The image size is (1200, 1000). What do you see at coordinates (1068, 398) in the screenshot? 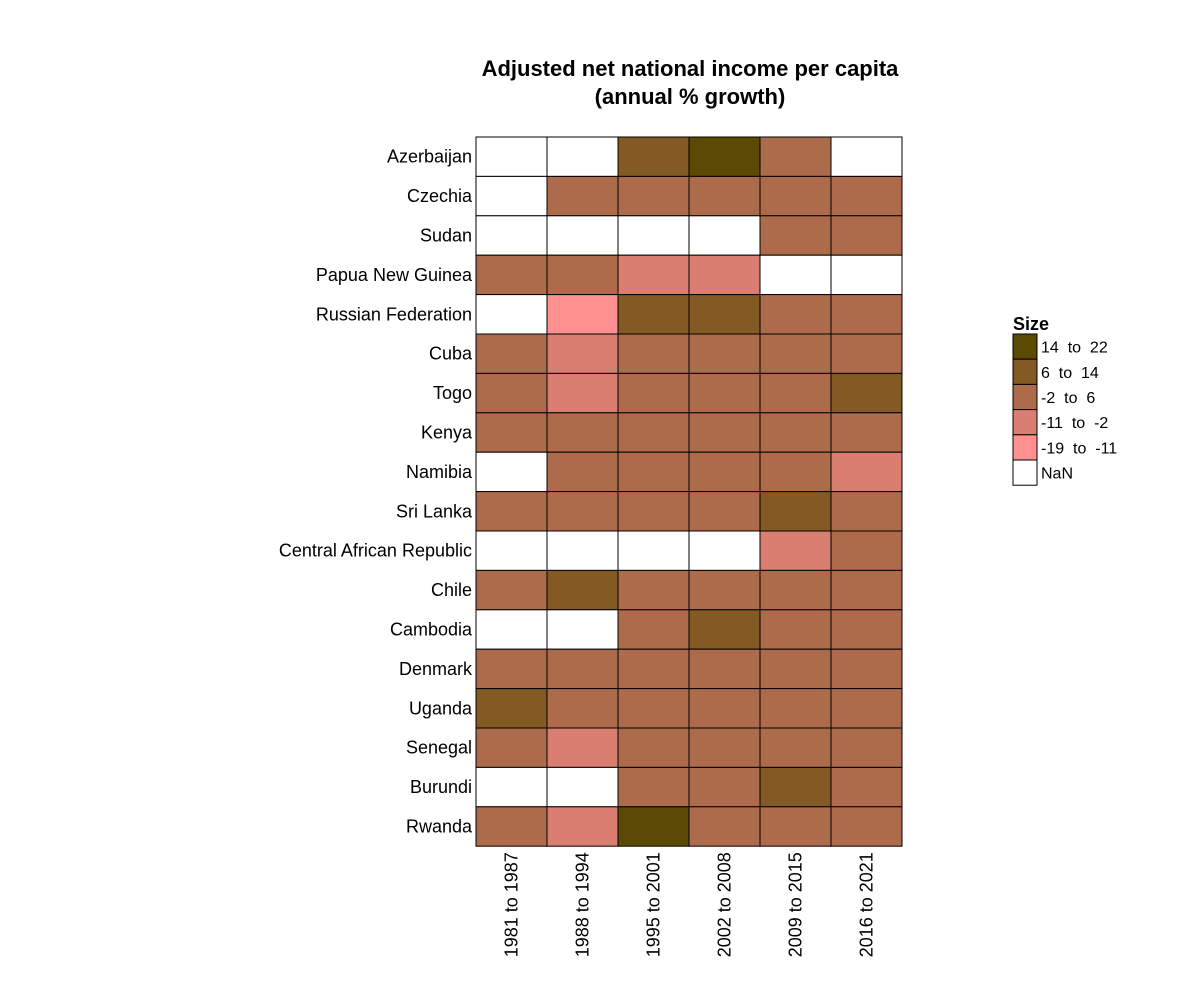
I see `legend-label: -2 to 6` at bounding box center [1068, 398].